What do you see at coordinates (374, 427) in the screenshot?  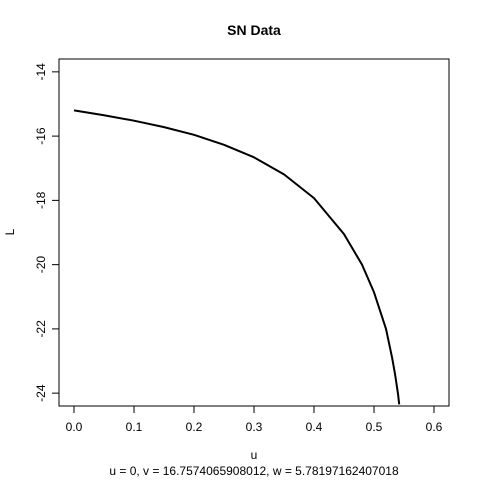 I see `x-tick-label: 0.5` at bounding box center [374, 427].